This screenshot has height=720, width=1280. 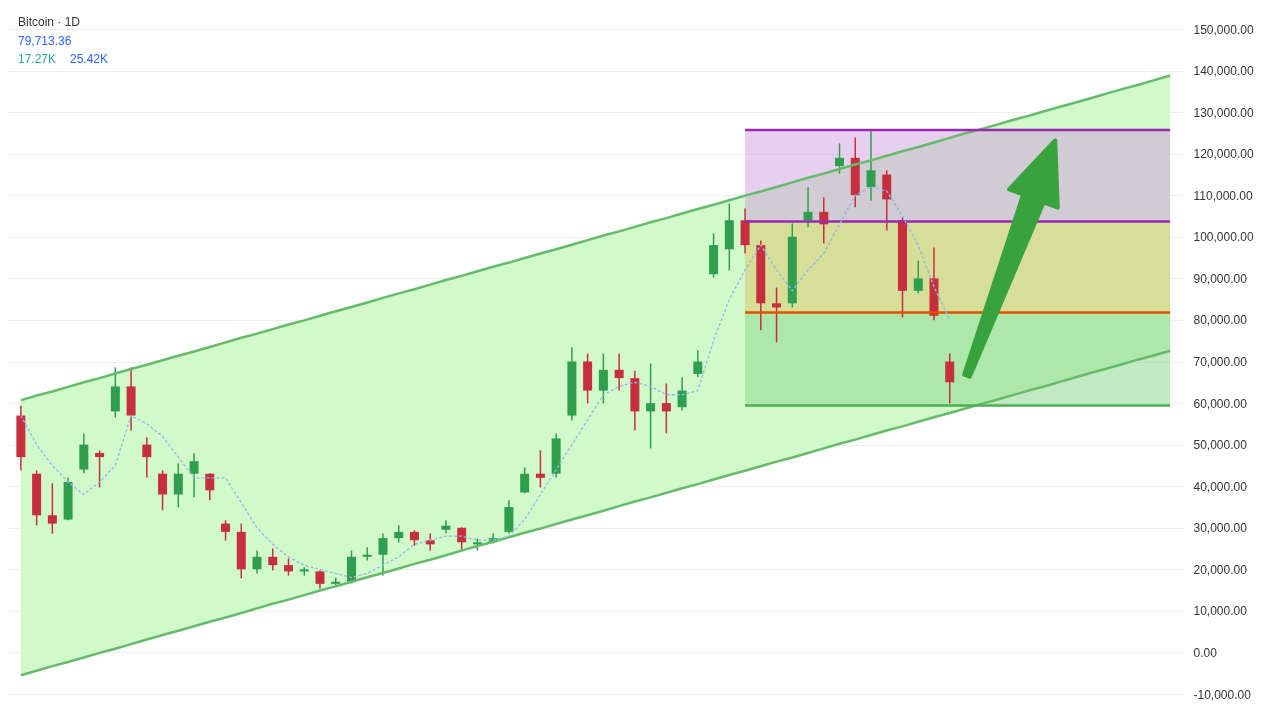 What do you see at coordinates (1220, 278) in the screenshot?
I see `y-tick-label: 90,000.00` at bounding box center [1220, 278].